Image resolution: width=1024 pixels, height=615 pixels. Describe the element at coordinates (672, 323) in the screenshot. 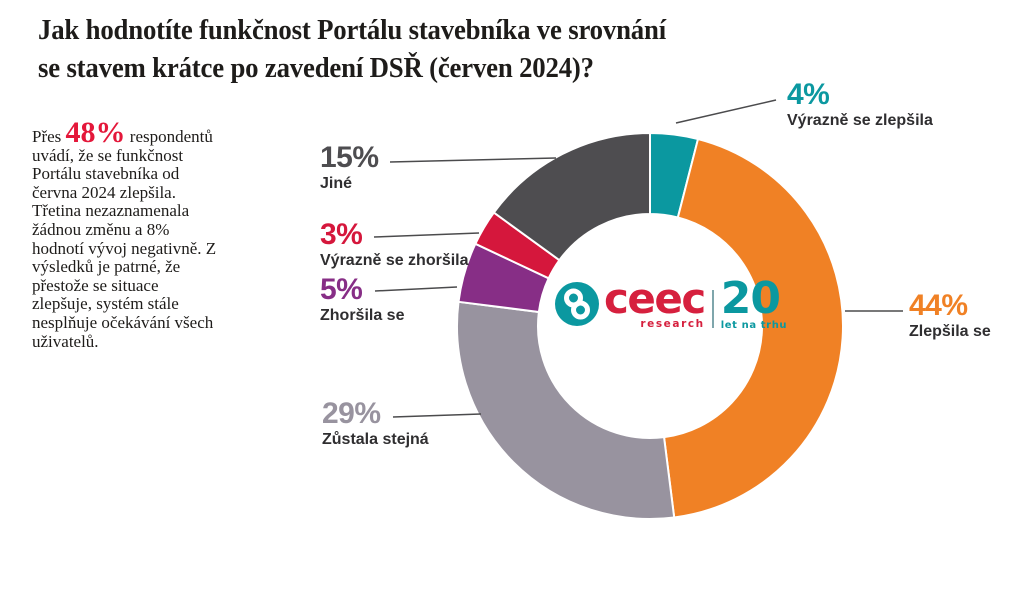

I see `logo-brand-subtext: research` at that location.